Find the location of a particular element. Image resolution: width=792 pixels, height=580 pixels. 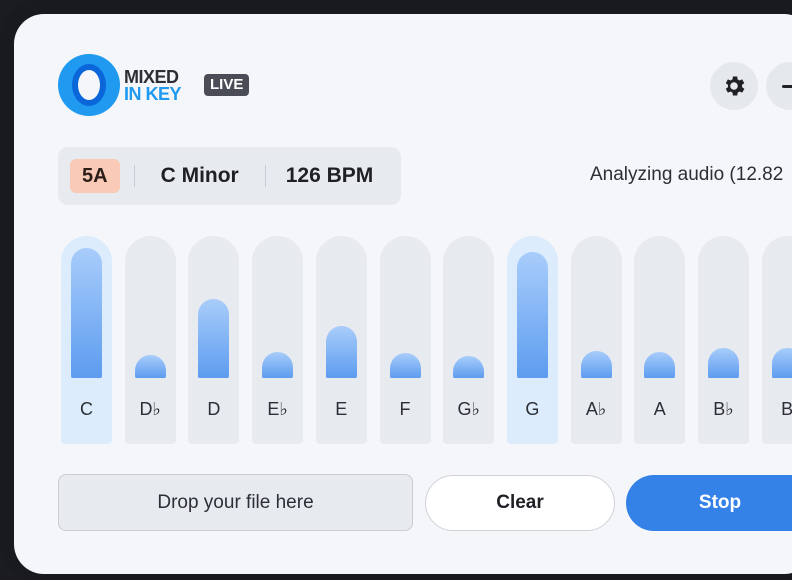

live-badge: LIVE is located at coordinates (227, 85).